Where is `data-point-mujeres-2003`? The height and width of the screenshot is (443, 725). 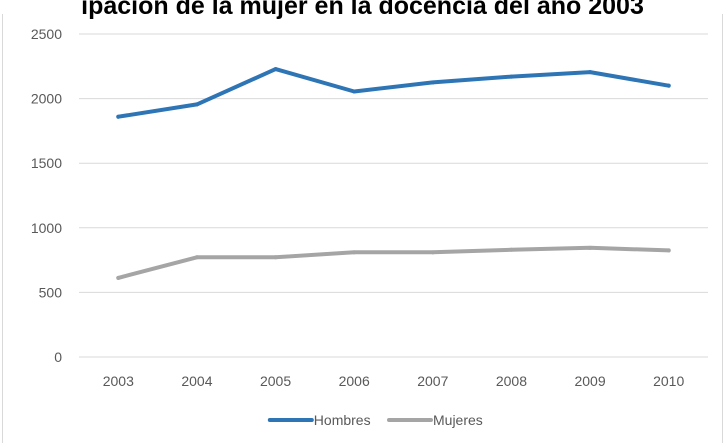 data-point-mujeres-2003 is located at coordinates (118, 277).